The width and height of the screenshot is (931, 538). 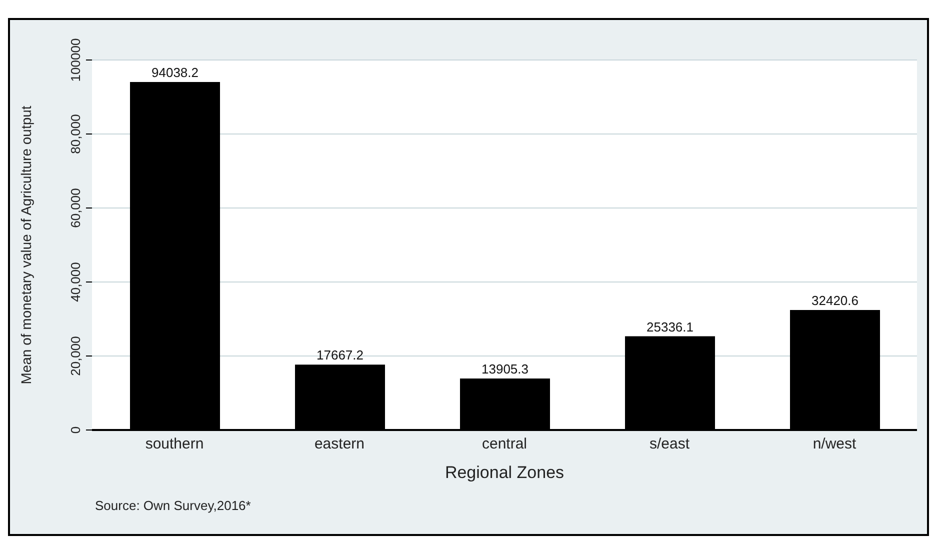 What do you see at coordinates (505, 444) in the screenshot?
I see `x-tick-label: central` at bounding box center [505, 444].